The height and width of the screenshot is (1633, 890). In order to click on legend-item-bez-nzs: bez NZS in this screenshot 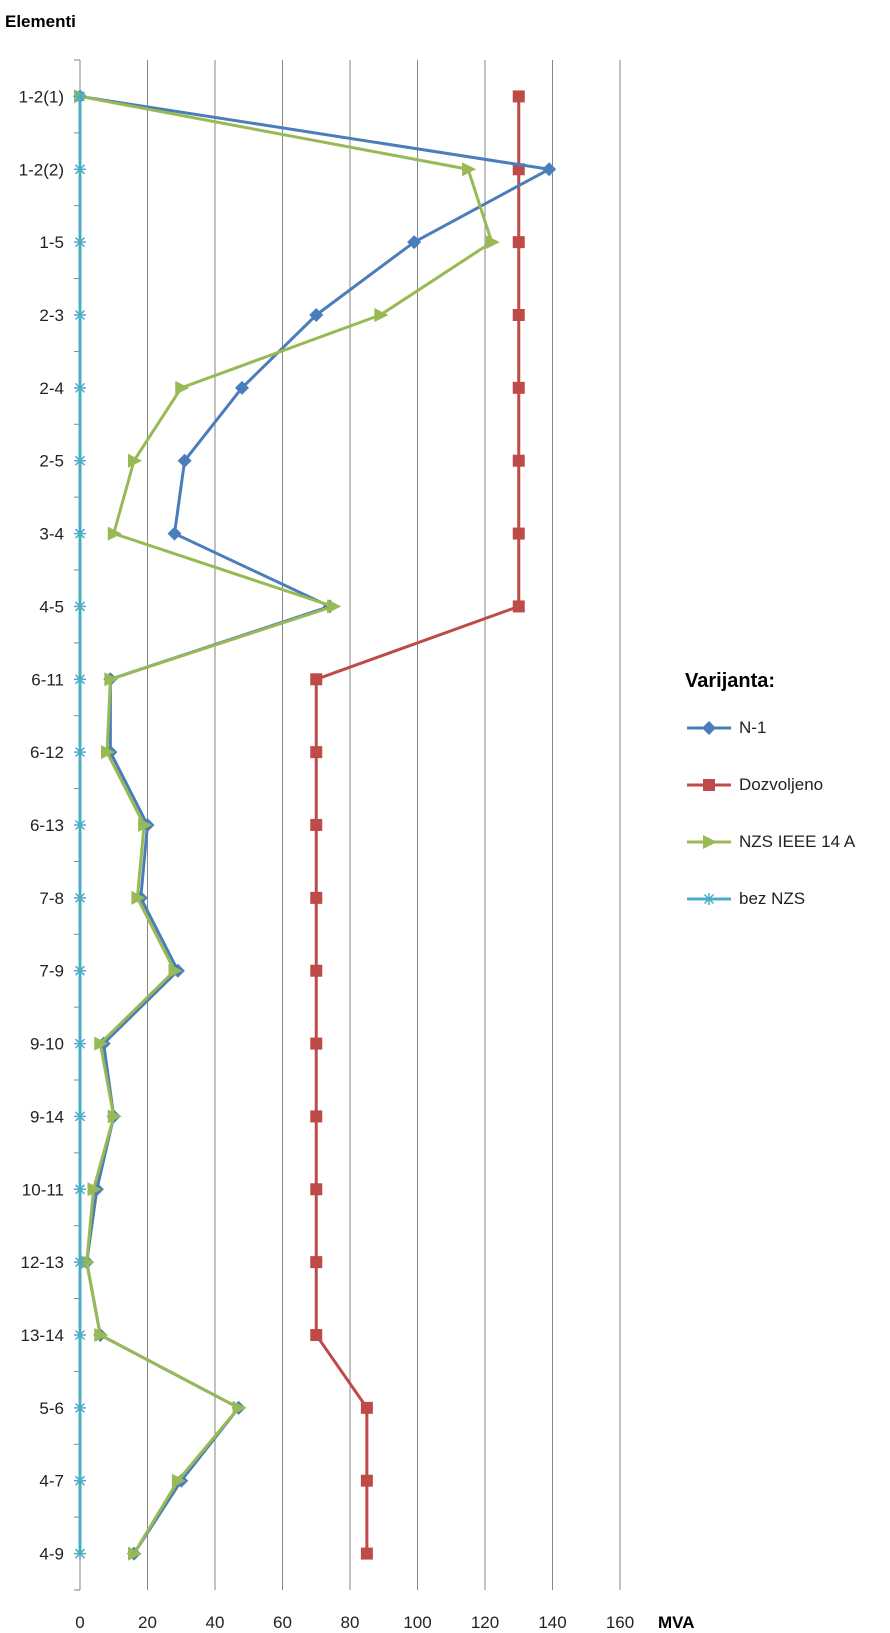, I will do `click(787, 899)`.